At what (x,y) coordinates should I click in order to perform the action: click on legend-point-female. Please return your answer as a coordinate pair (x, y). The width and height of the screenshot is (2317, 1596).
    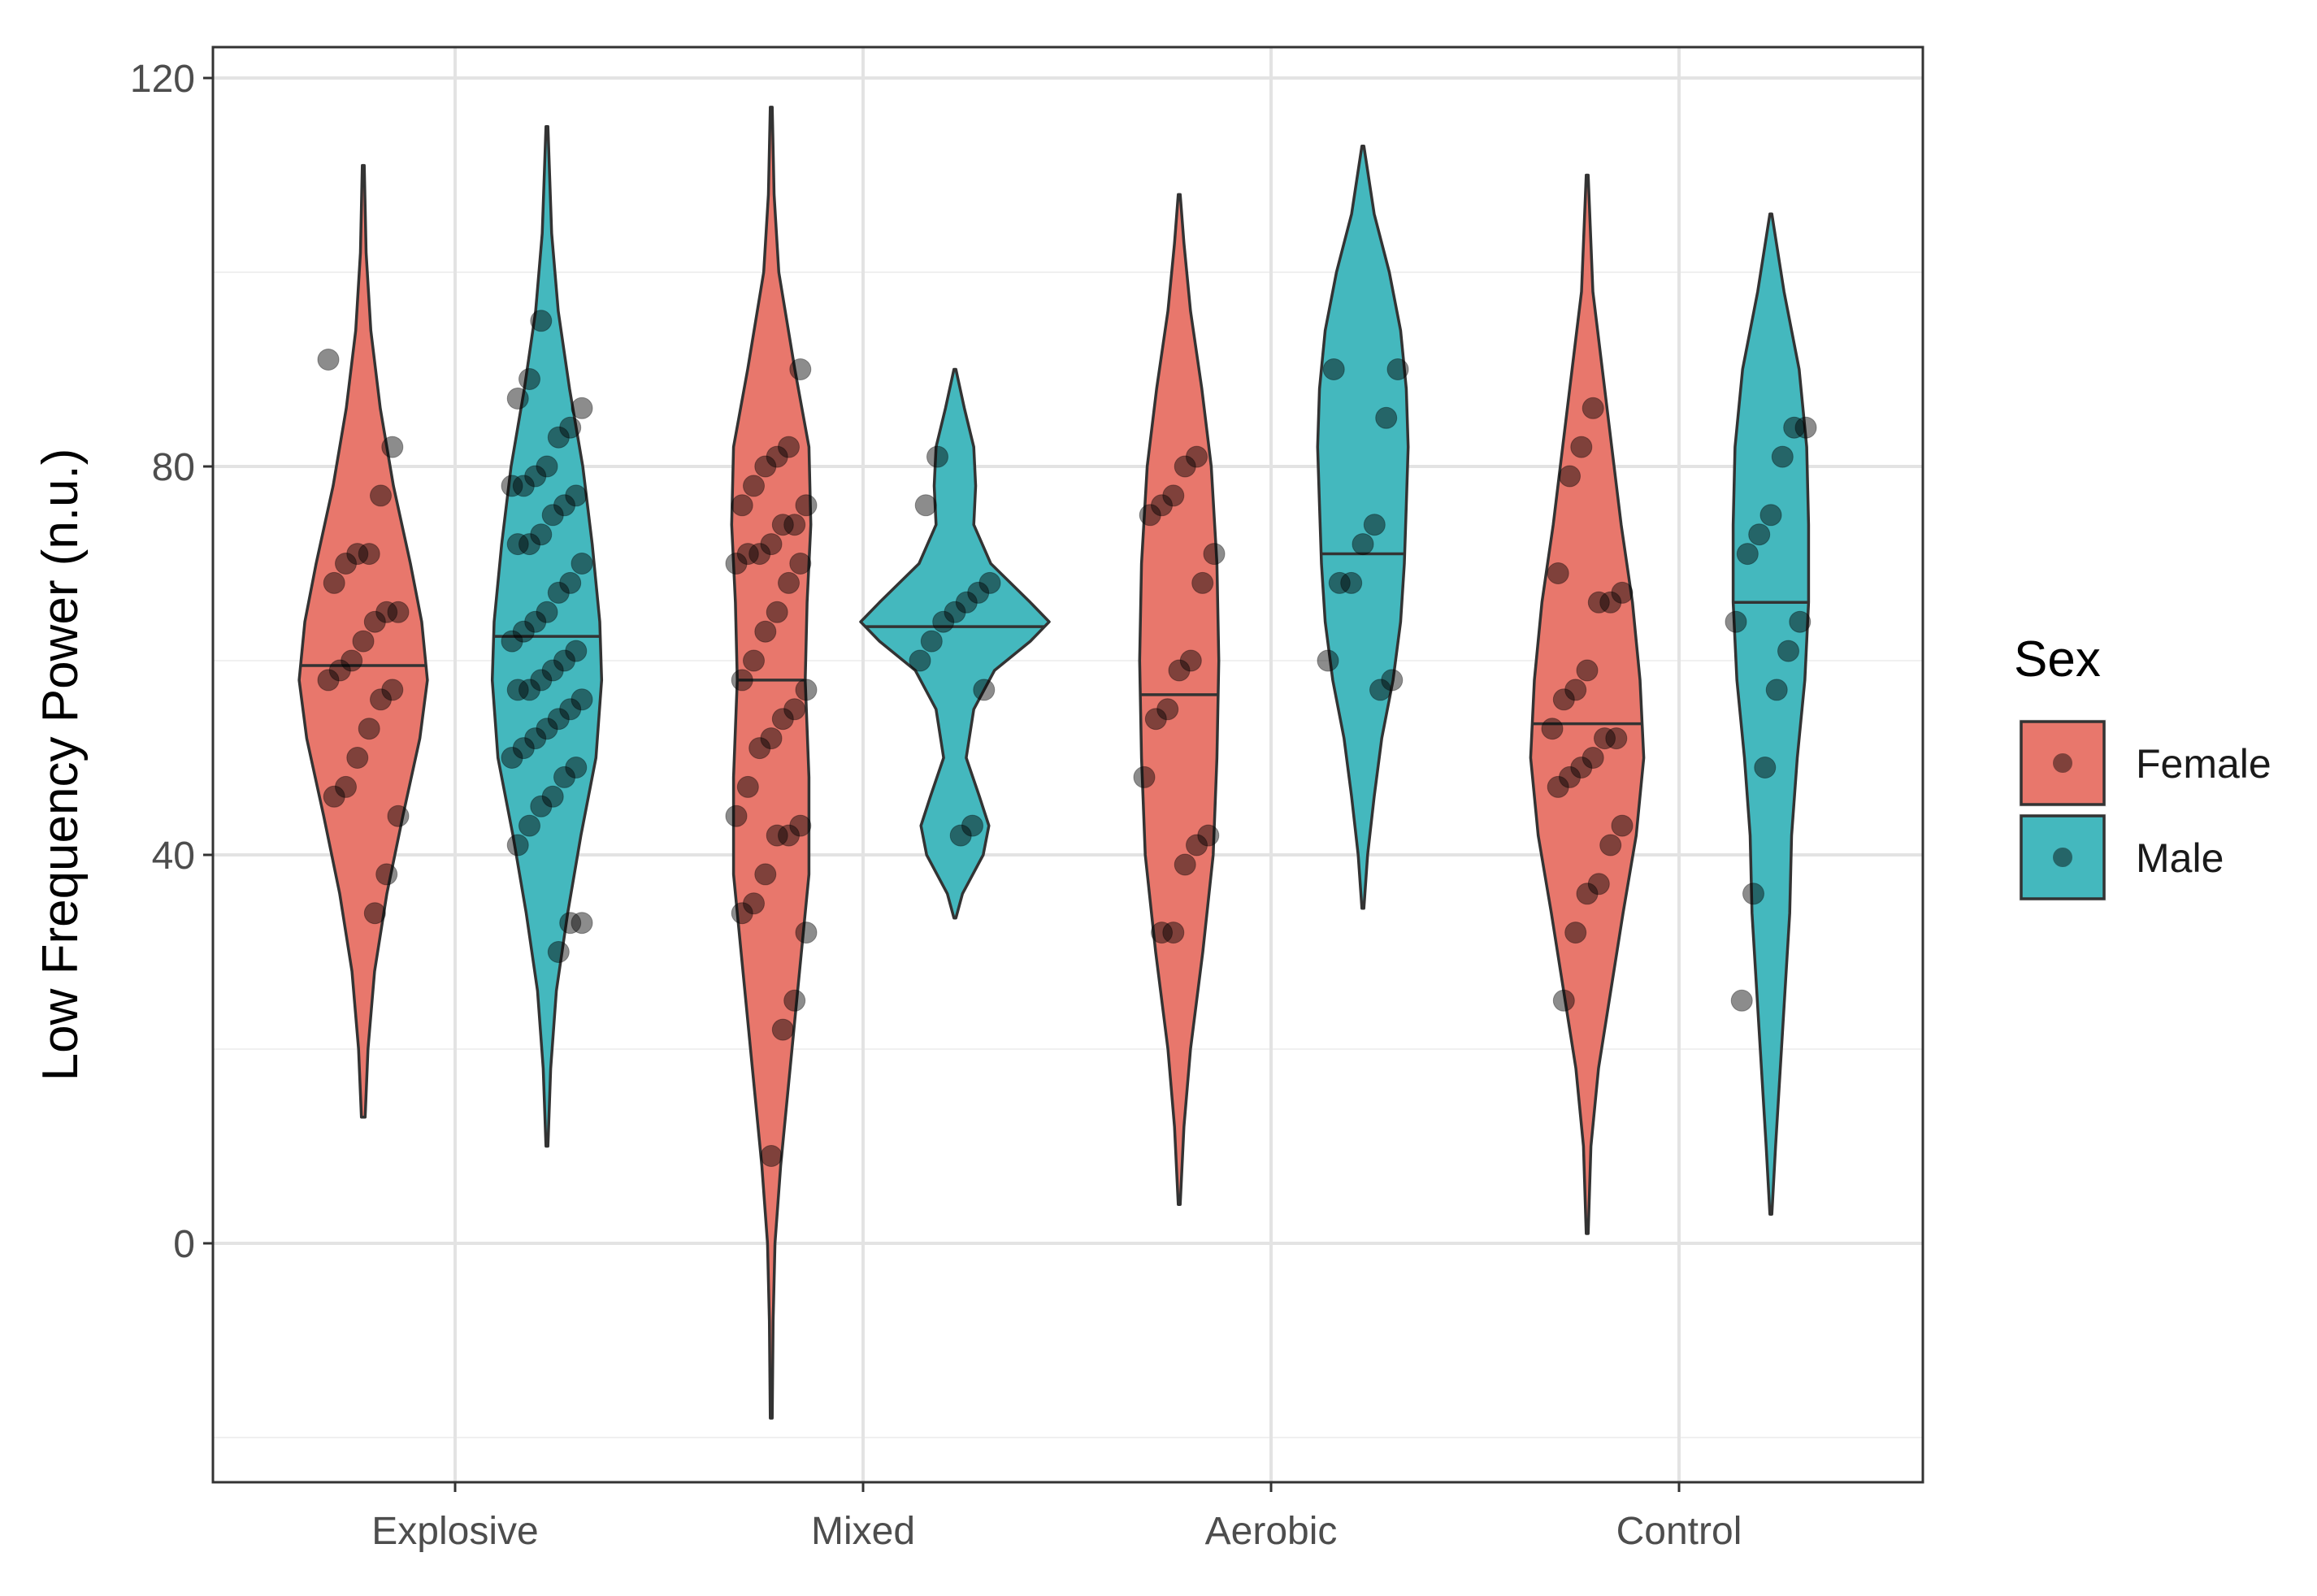
    Looking at the image, I should click on (2062, 763).